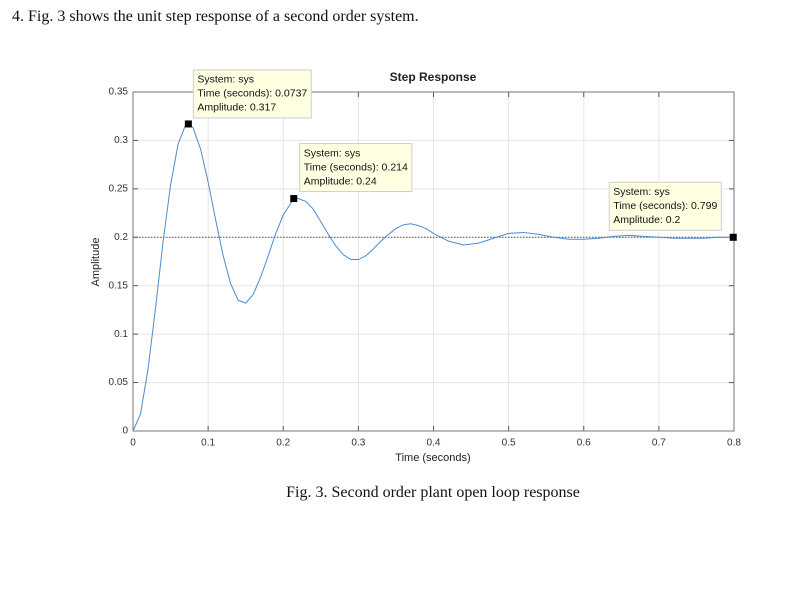 This screenshot has height=591, width=802. I want to click on datatip-text: Time (seconds): 0.214, so click(356, 167).